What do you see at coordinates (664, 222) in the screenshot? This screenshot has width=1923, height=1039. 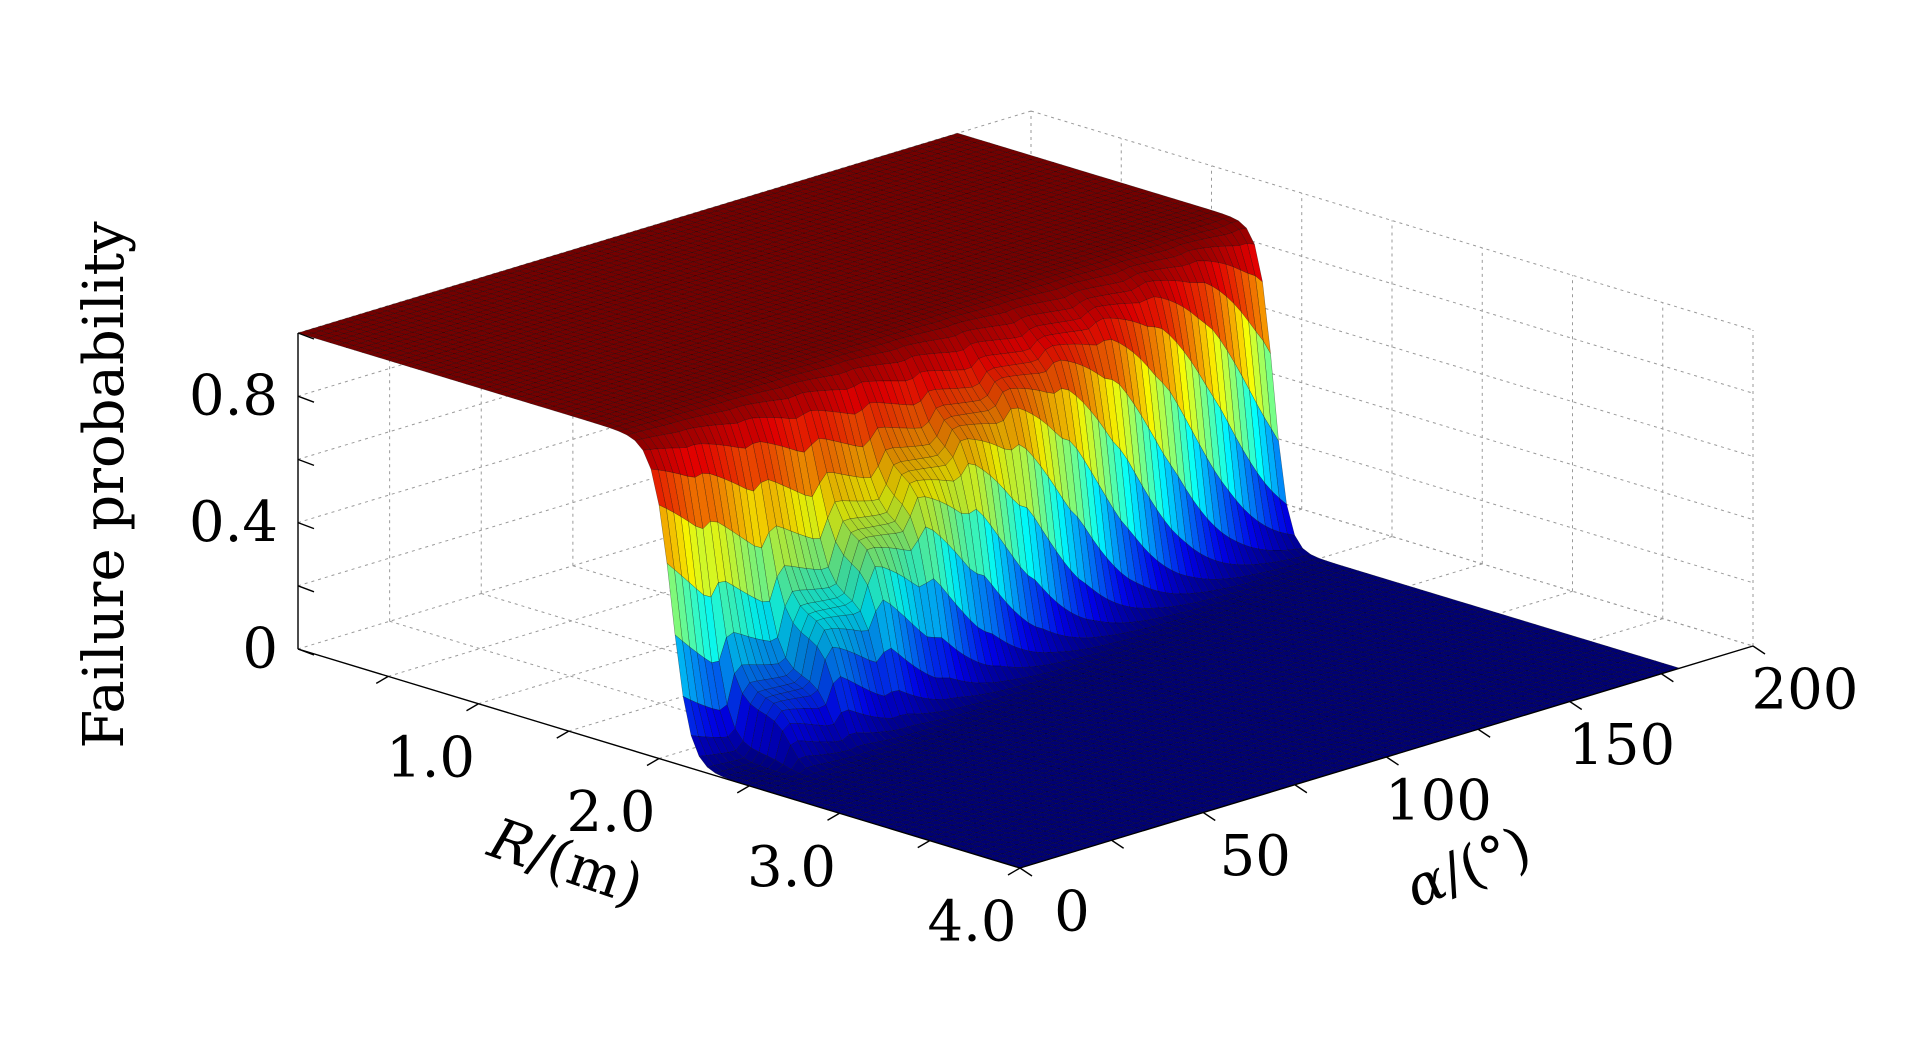 I see `grid-line` at bounding box center [664, 222].